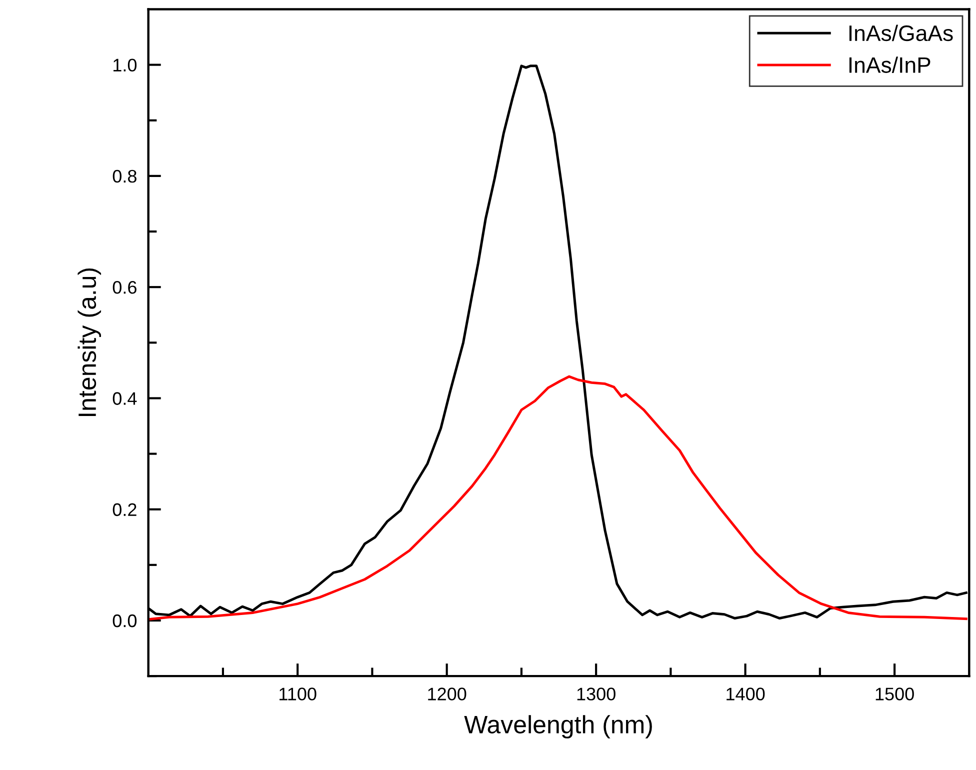 The height and width of the screenshot is (770, 976). Describe the element at coordinates (889, 64) in the screenshot. I see `legend-label: InAs/InP` at that location.